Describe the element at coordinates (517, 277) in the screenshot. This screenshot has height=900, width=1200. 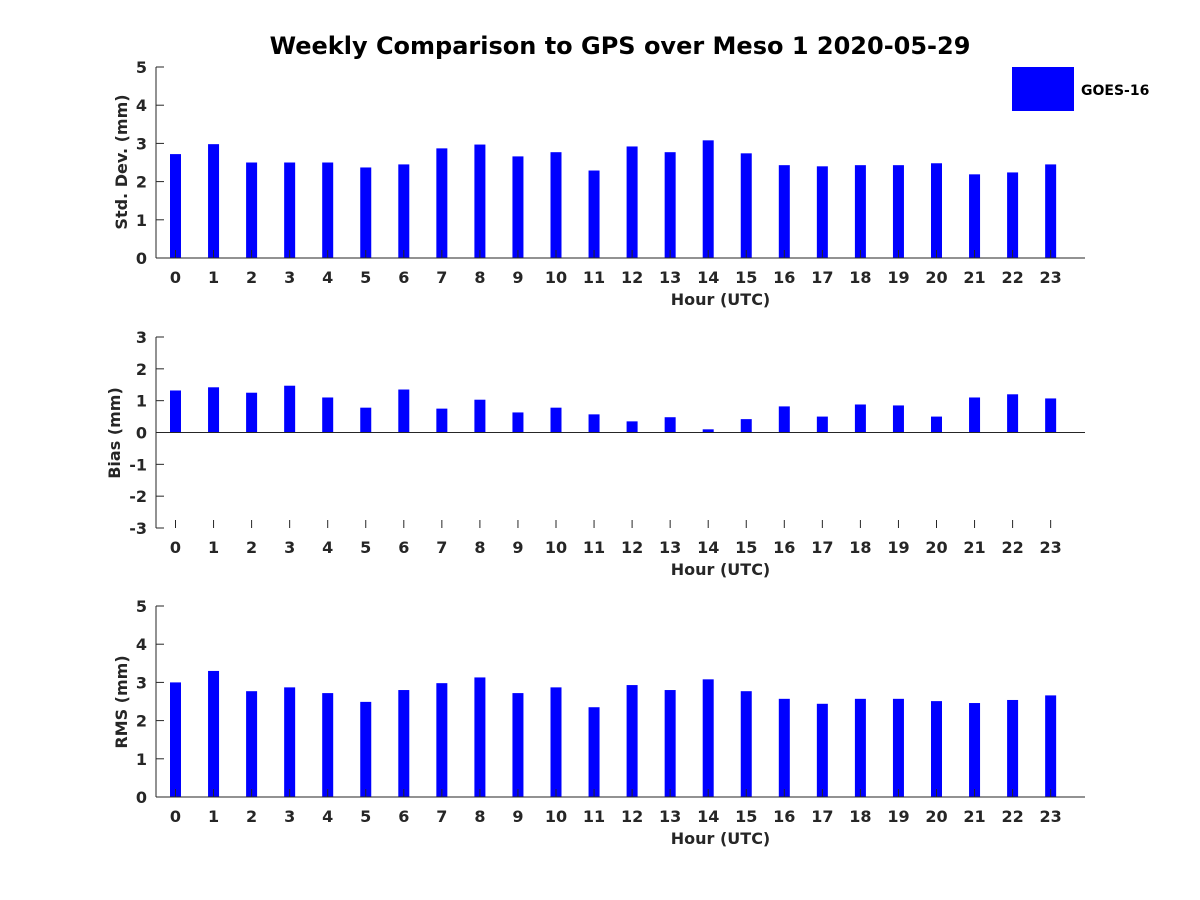
I see `std-dev-x-tick-label: 9` at that location.